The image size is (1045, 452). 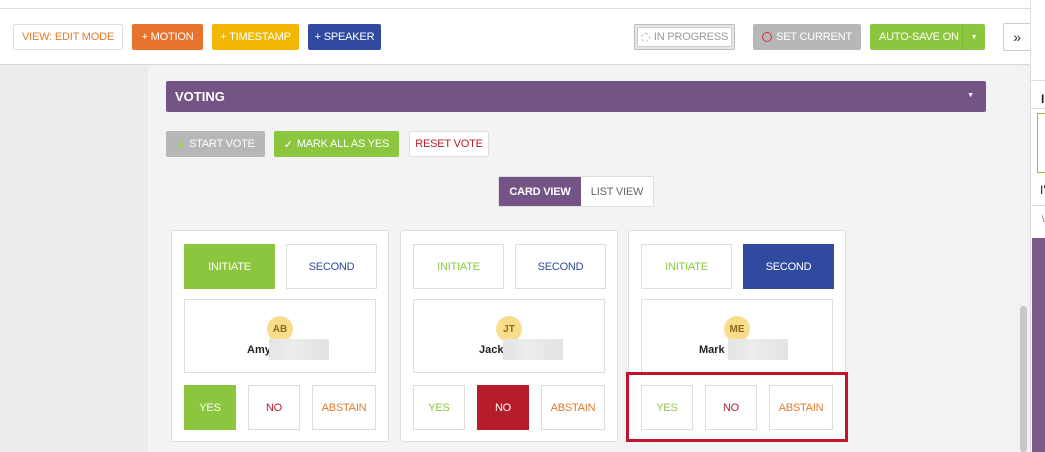 I want to click on right-panel-green-box, so click(x=1041, y=143).